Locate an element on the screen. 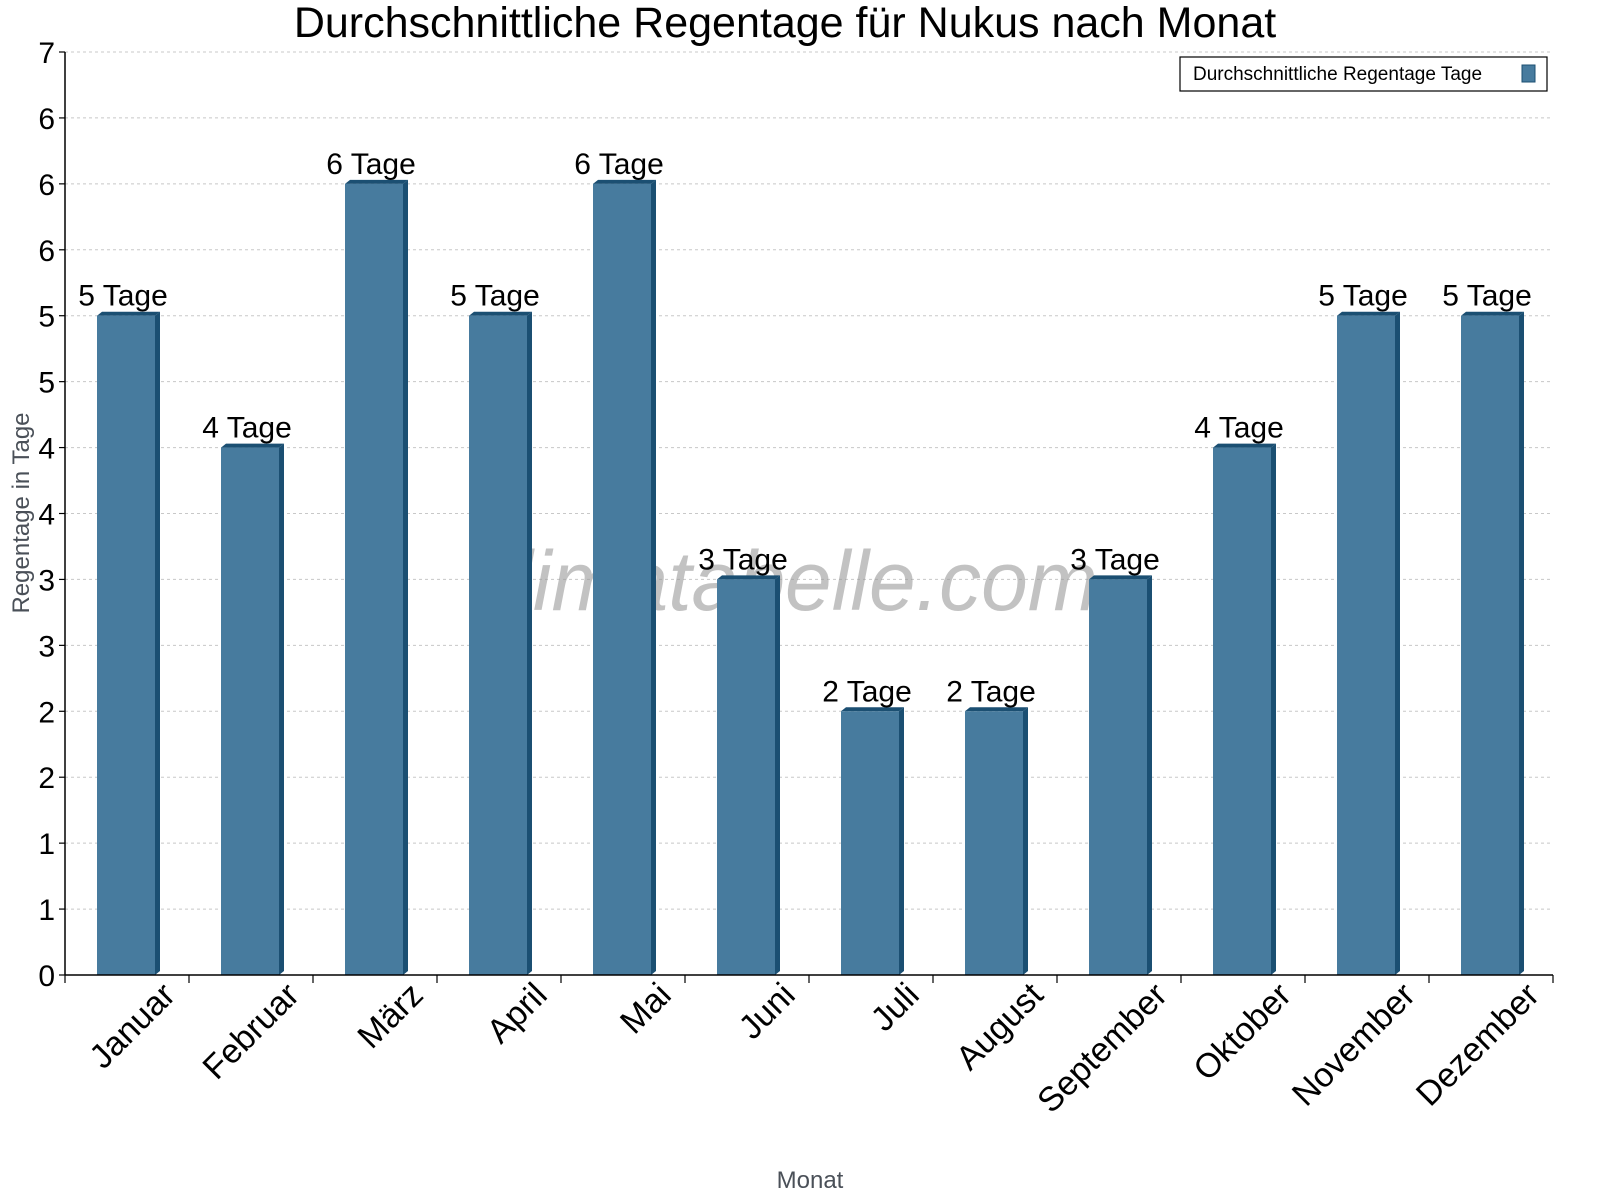 Image resolution: width=1600 pixels, height=1200 pixels. x-tick-label: Juli is located at coordinates (895, 1007).